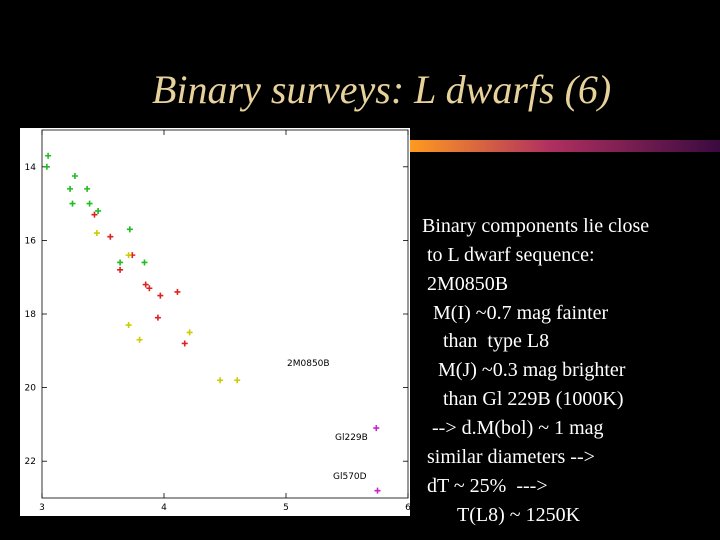 Image resolution: width=720 pixels, height=540 pixels. What do you see at coordinates (31, 241) in the screenshot?
I see `y-tick-label: 16` at bounding box center [31, 241].